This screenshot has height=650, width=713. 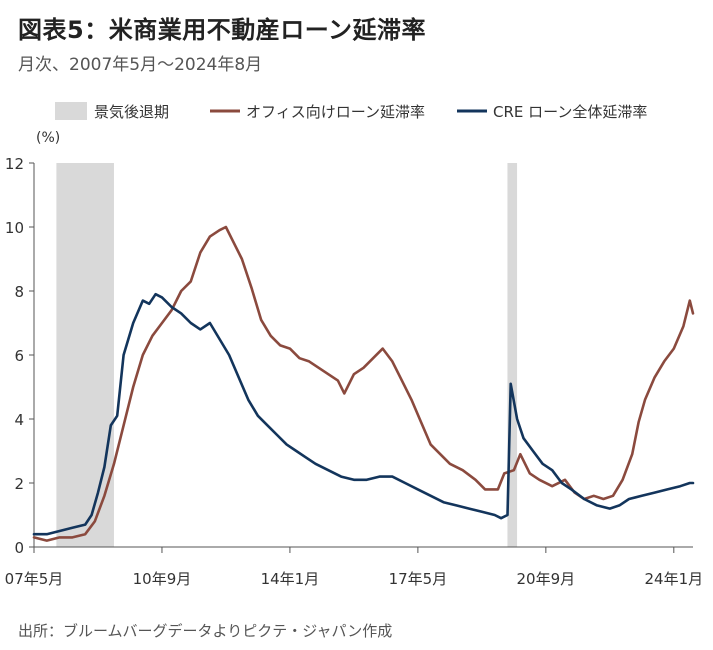 I want to click on x-axis: 07年5月 10年9月 14年1月 17年5月 20年9月 24年1月, so click(x=354, y=567).